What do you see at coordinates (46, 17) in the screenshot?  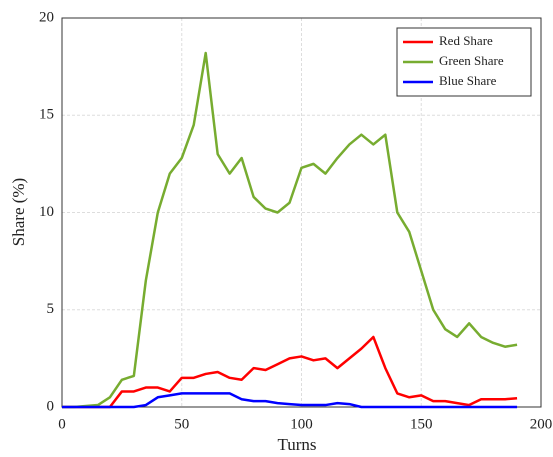 I see `y-tick-label: 20` at bounding box center [46, 17].